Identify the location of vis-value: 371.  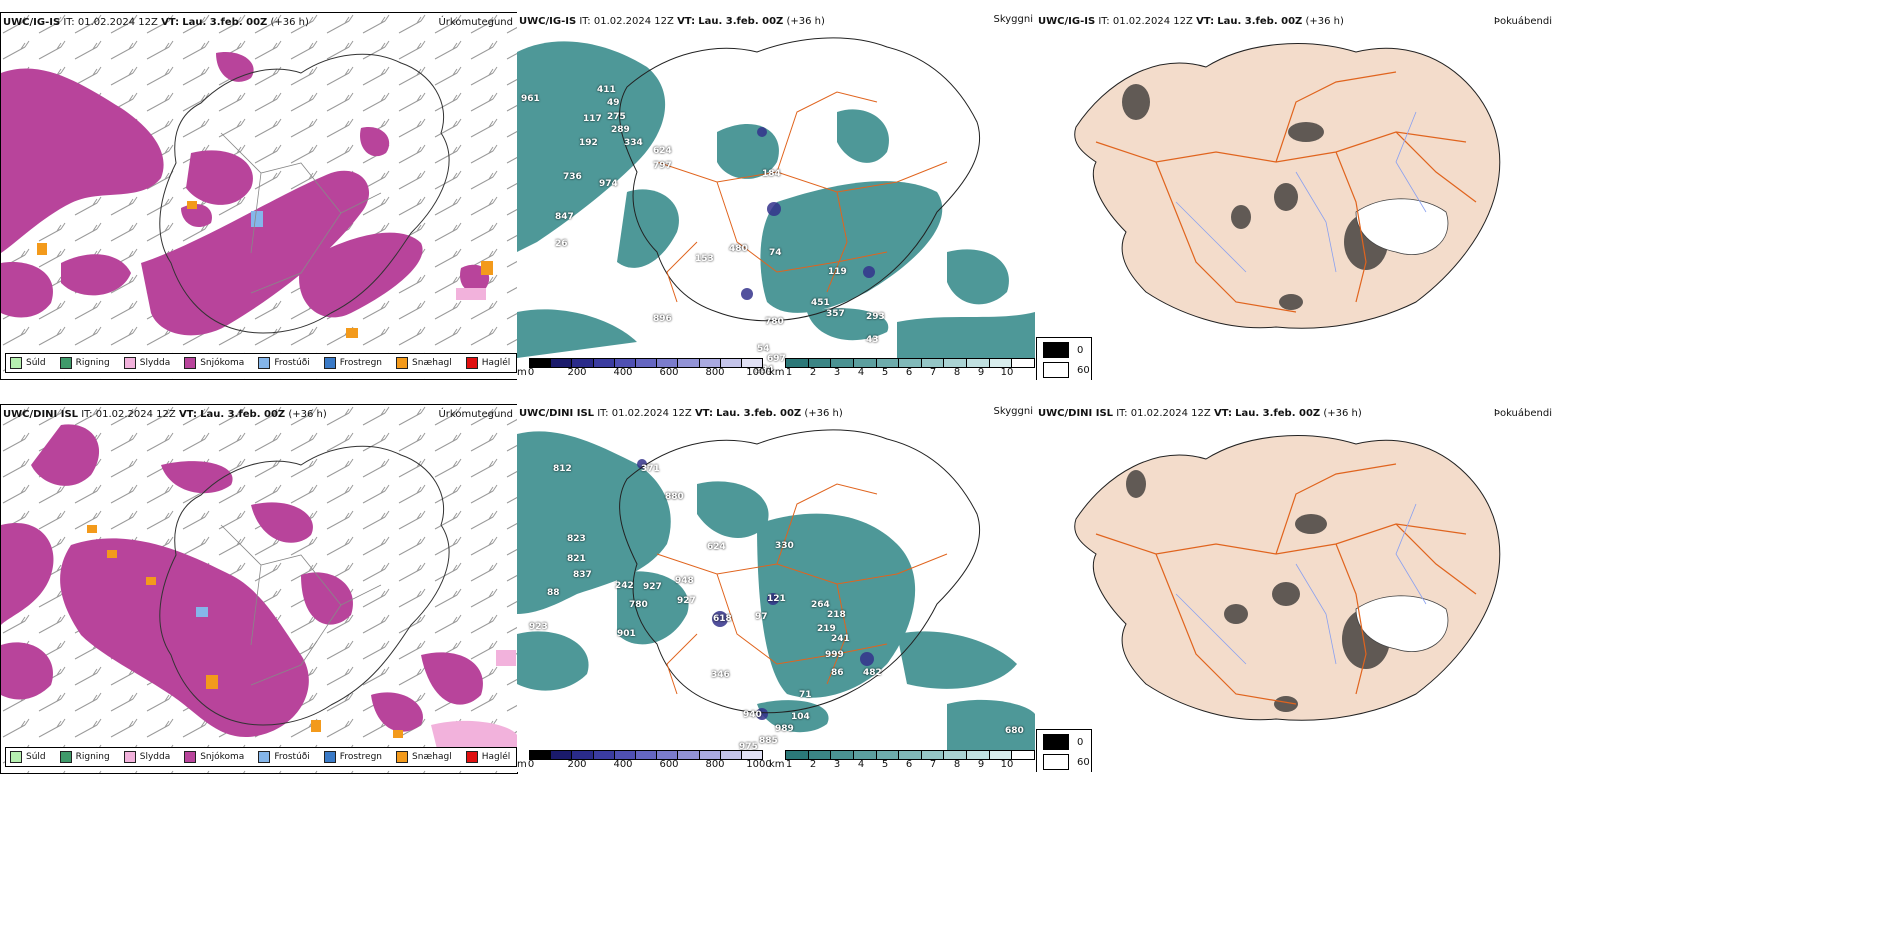
(650, 469).